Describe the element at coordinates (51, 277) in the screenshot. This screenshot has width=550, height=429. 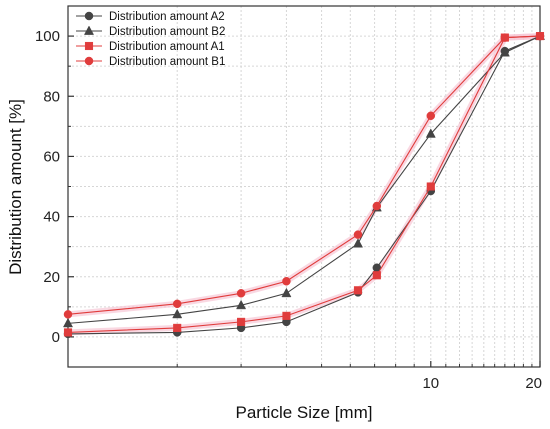
I see `y-tick-label: 20` at that location.